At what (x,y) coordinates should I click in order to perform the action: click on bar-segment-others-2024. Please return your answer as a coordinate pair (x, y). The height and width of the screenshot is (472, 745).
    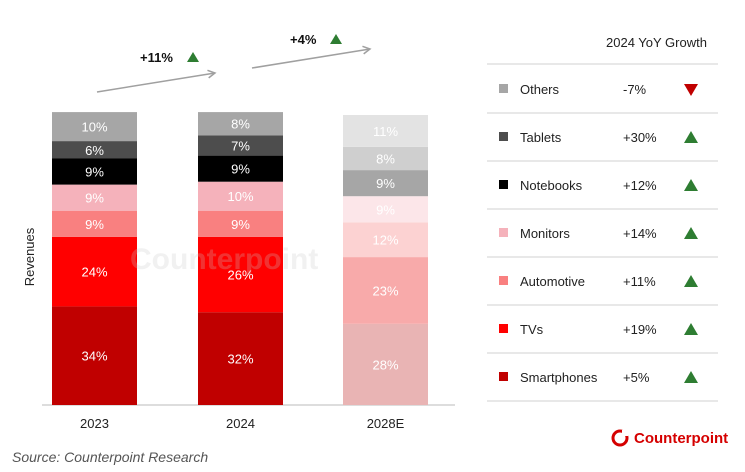
    Looking at the image, I should click on (240, 124).